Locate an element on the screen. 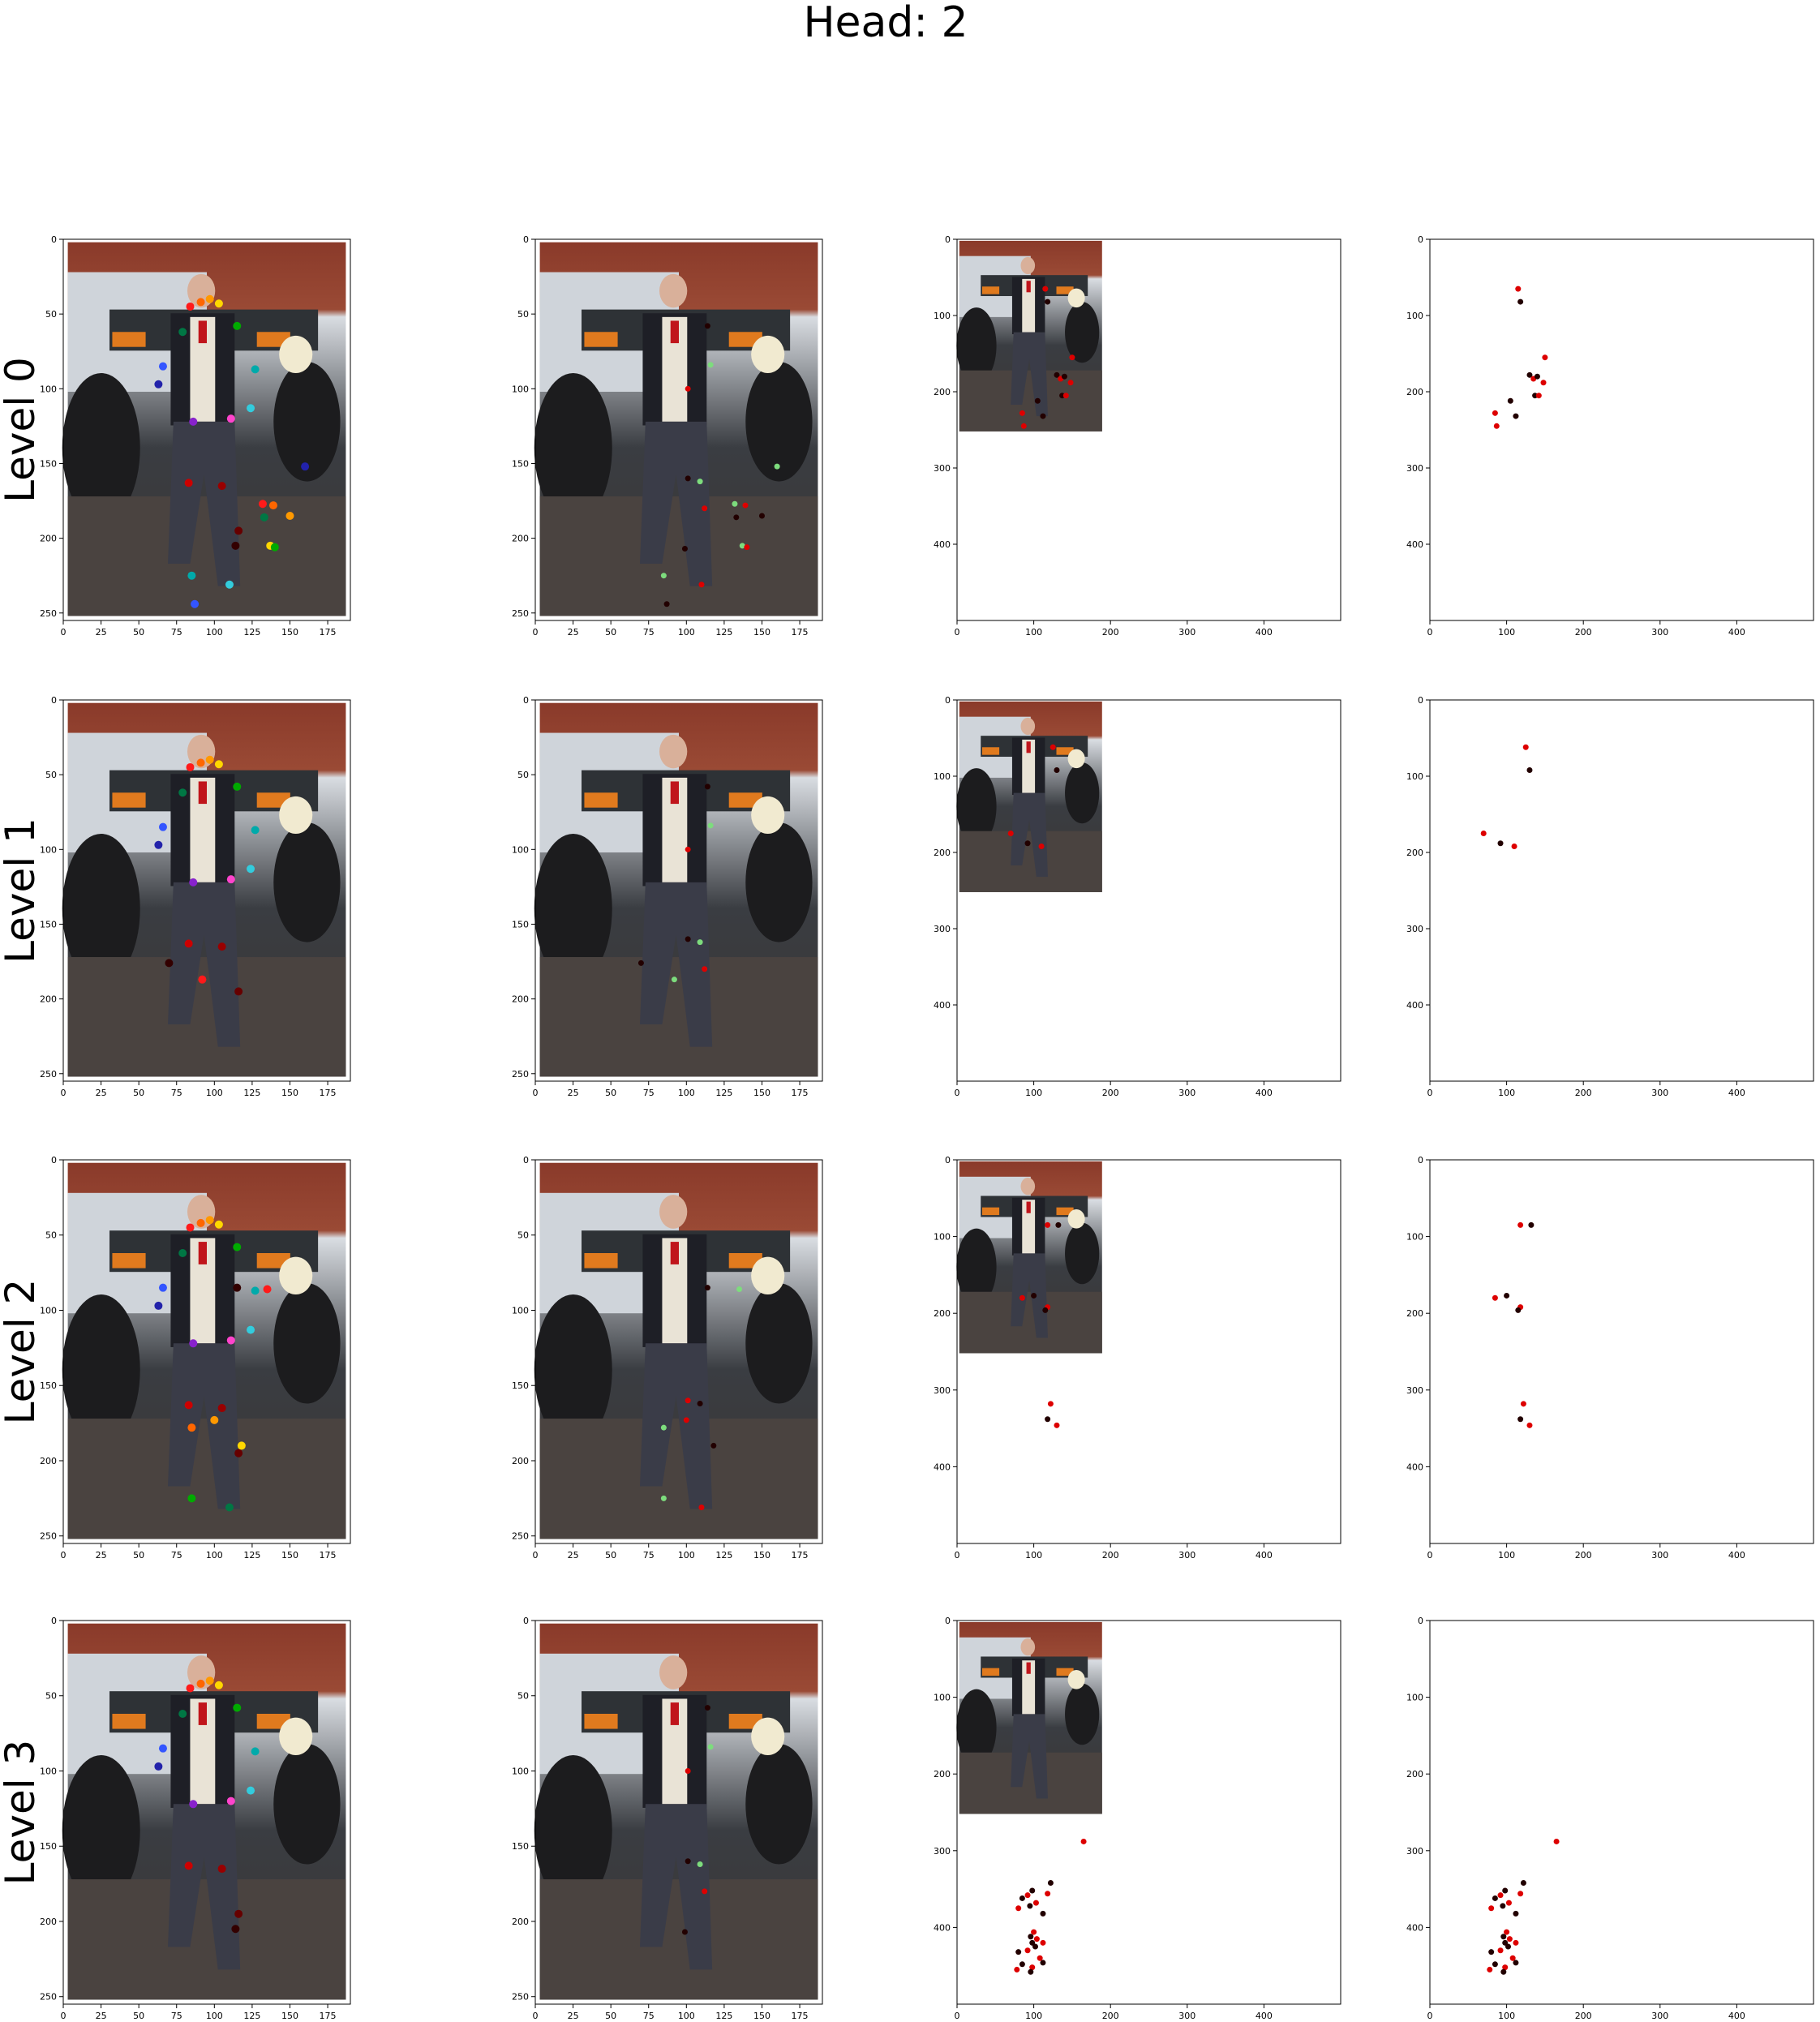 This screenshot has height=2022, width=1820. figure-title: Head: 2 is located at coordinates (885, 24).